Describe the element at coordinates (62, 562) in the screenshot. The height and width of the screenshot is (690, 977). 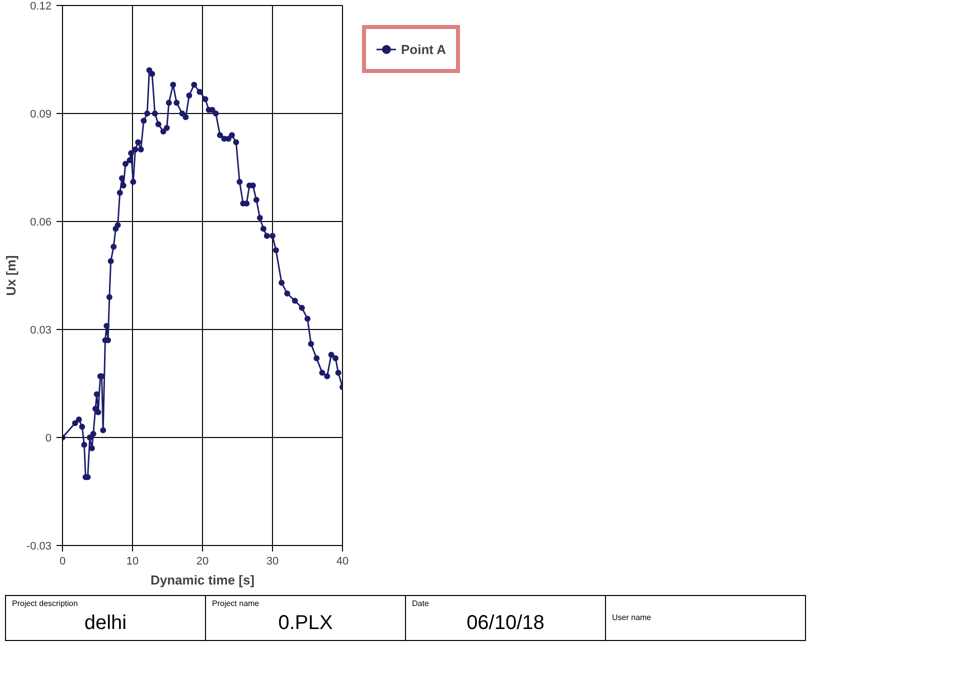
I see `x-tick-label: 0` at that location.